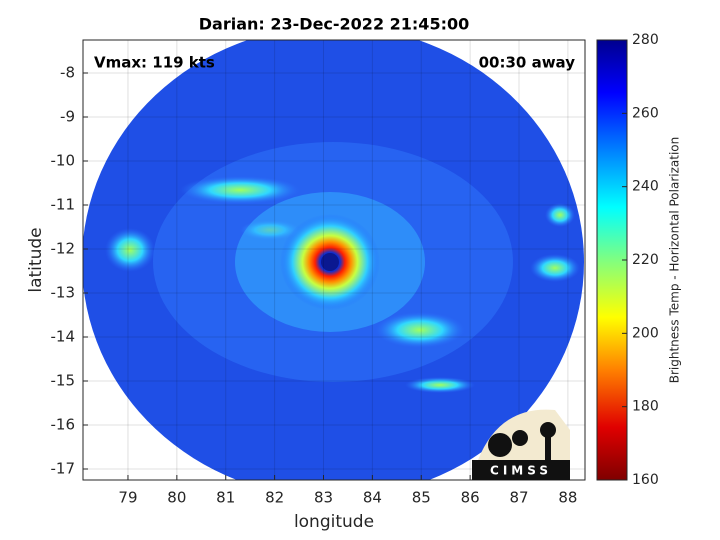 This screenshot has height=540, width=720. Describe the element at coordinates (518, 498) in the screenshot. I see `x-tick-label: 87` at that location.